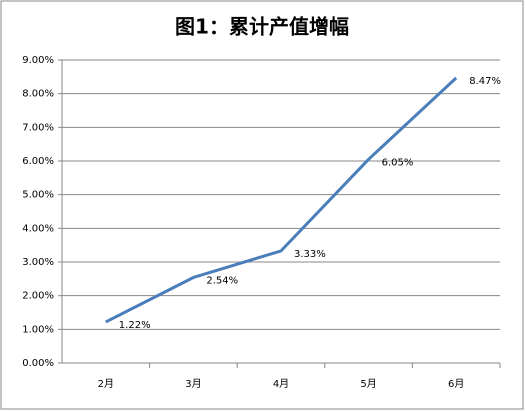 This screenshot has height=411, width=525. I want to click on x-tick-label: 5月, so click(368, 384).